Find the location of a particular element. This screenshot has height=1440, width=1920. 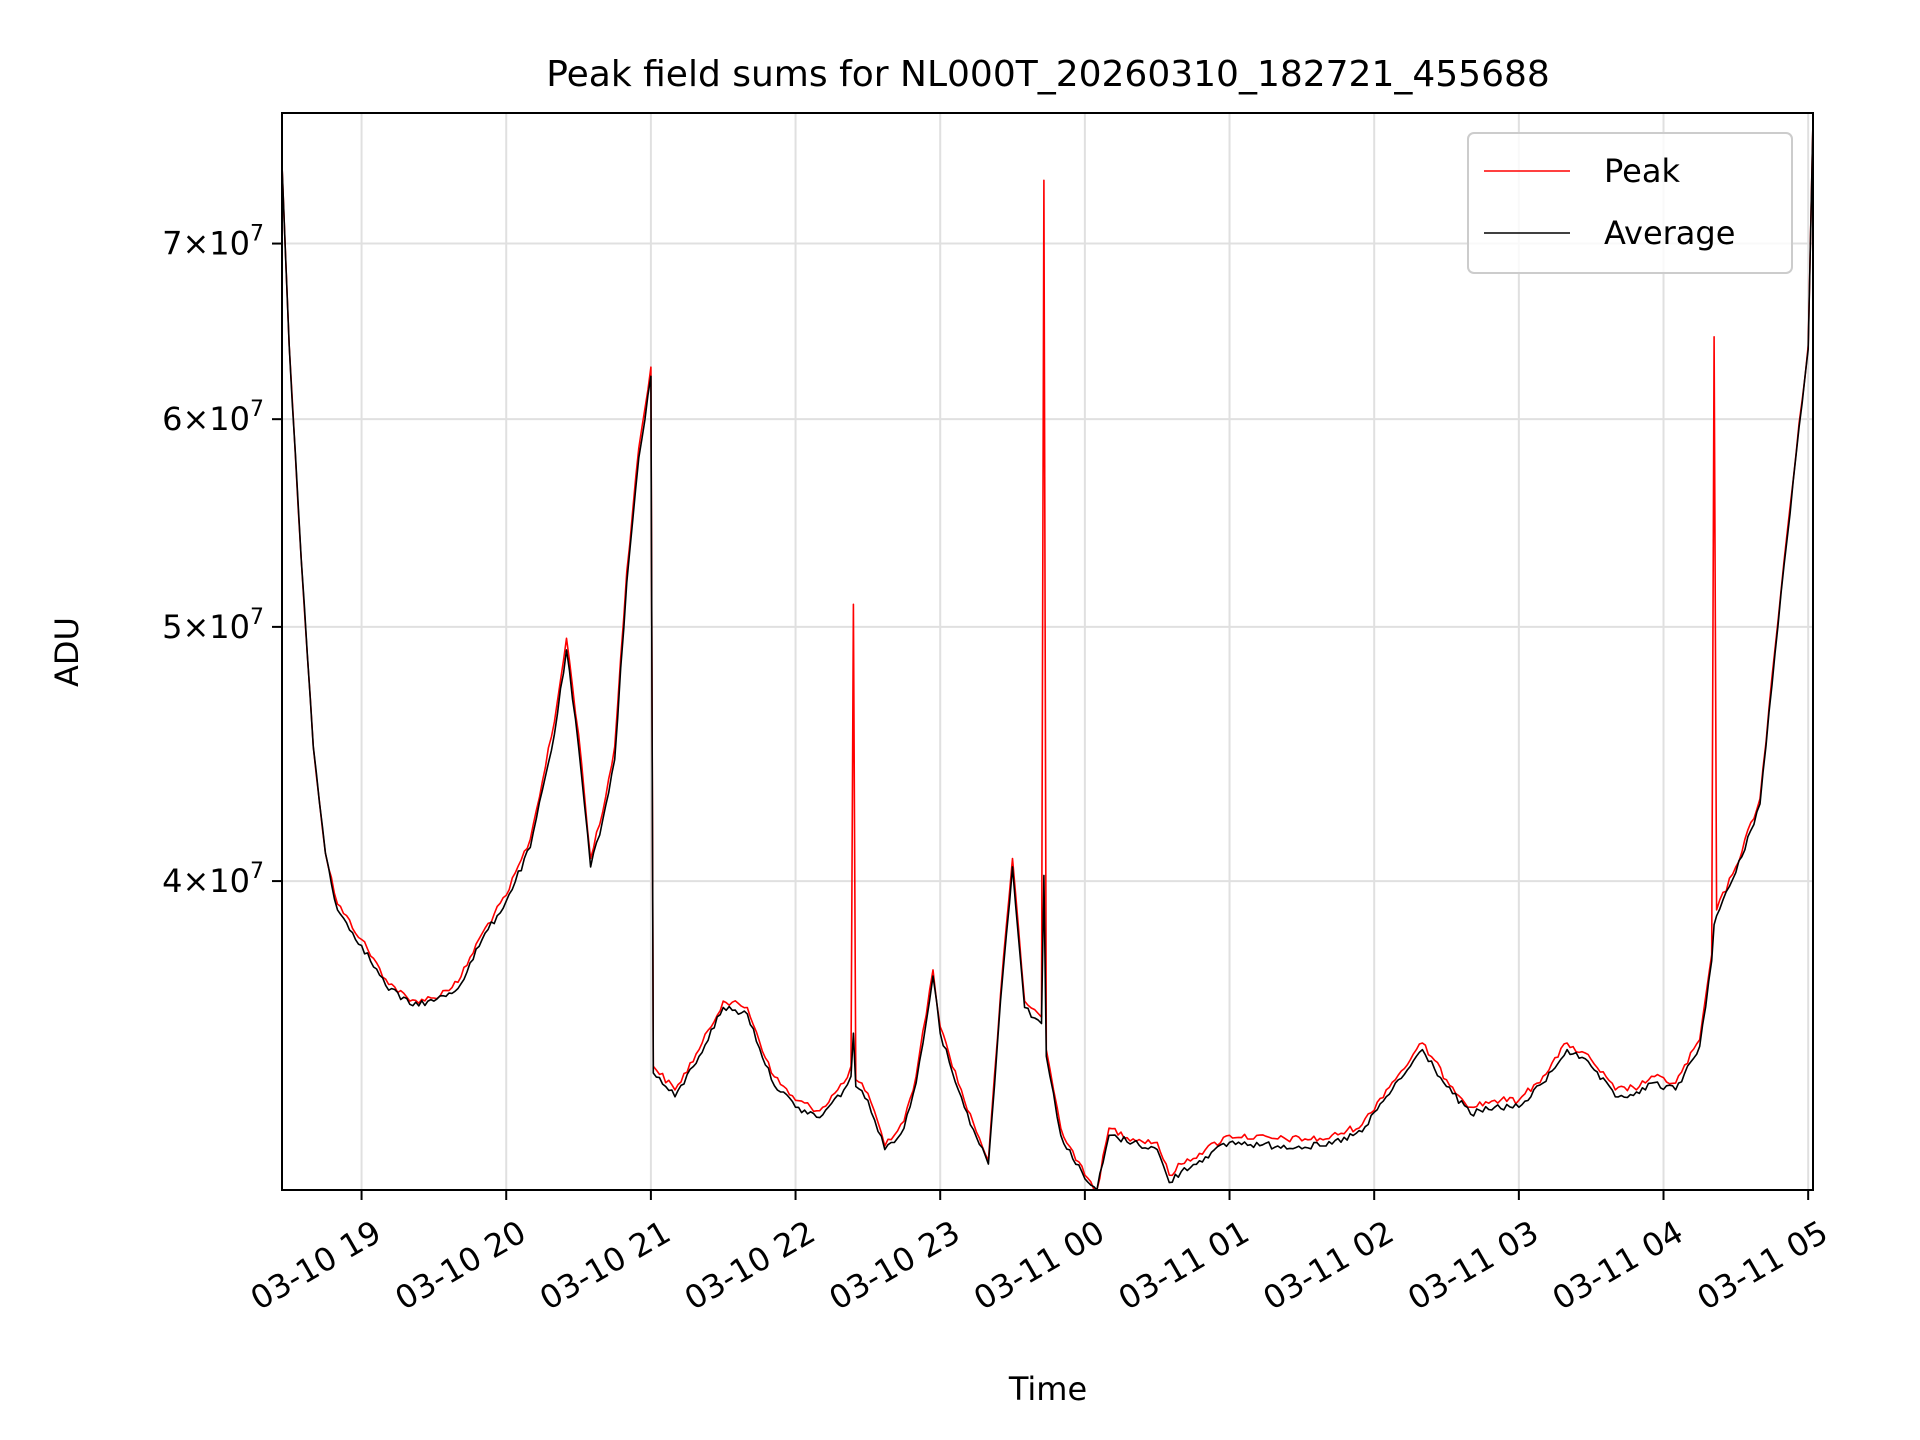

y-tick-mantissa: 4 is located at coordinates (172, 881).